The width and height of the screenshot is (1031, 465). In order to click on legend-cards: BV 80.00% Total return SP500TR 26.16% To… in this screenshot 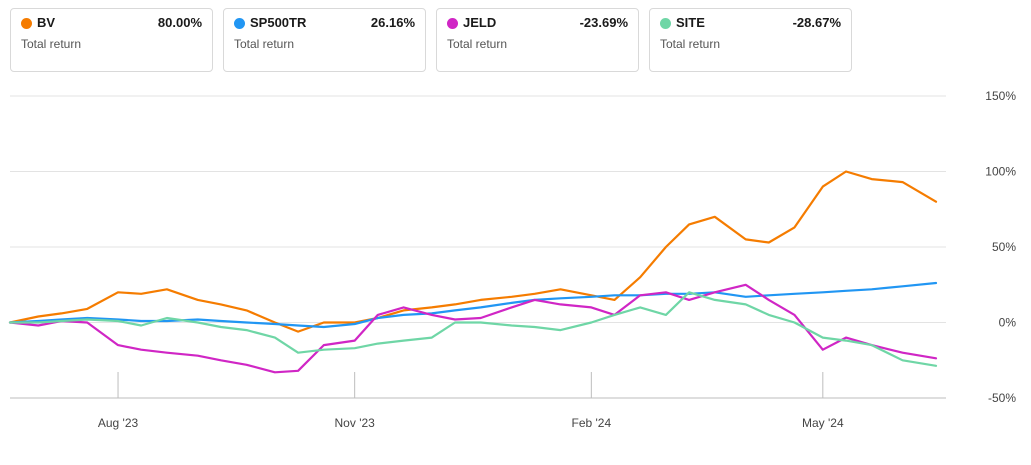, I will do `click(431, 40)`.